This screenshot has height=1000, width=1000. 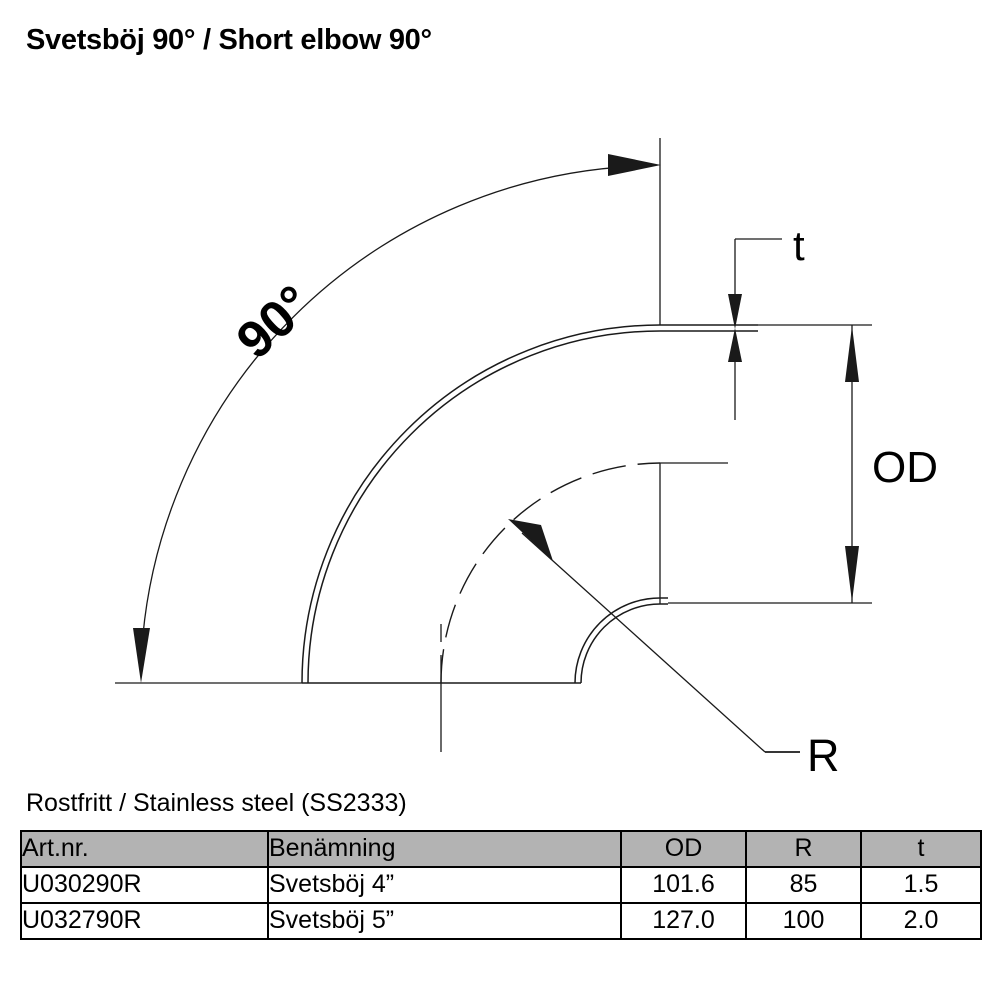 I want to click on cell-r: 85, so click(x=803, y=885).